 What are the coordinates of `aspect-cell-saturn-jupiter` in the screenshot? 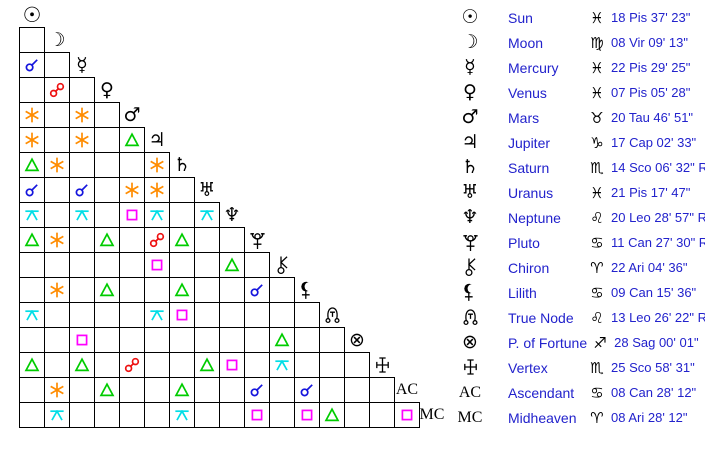 It's located at (157, 165).